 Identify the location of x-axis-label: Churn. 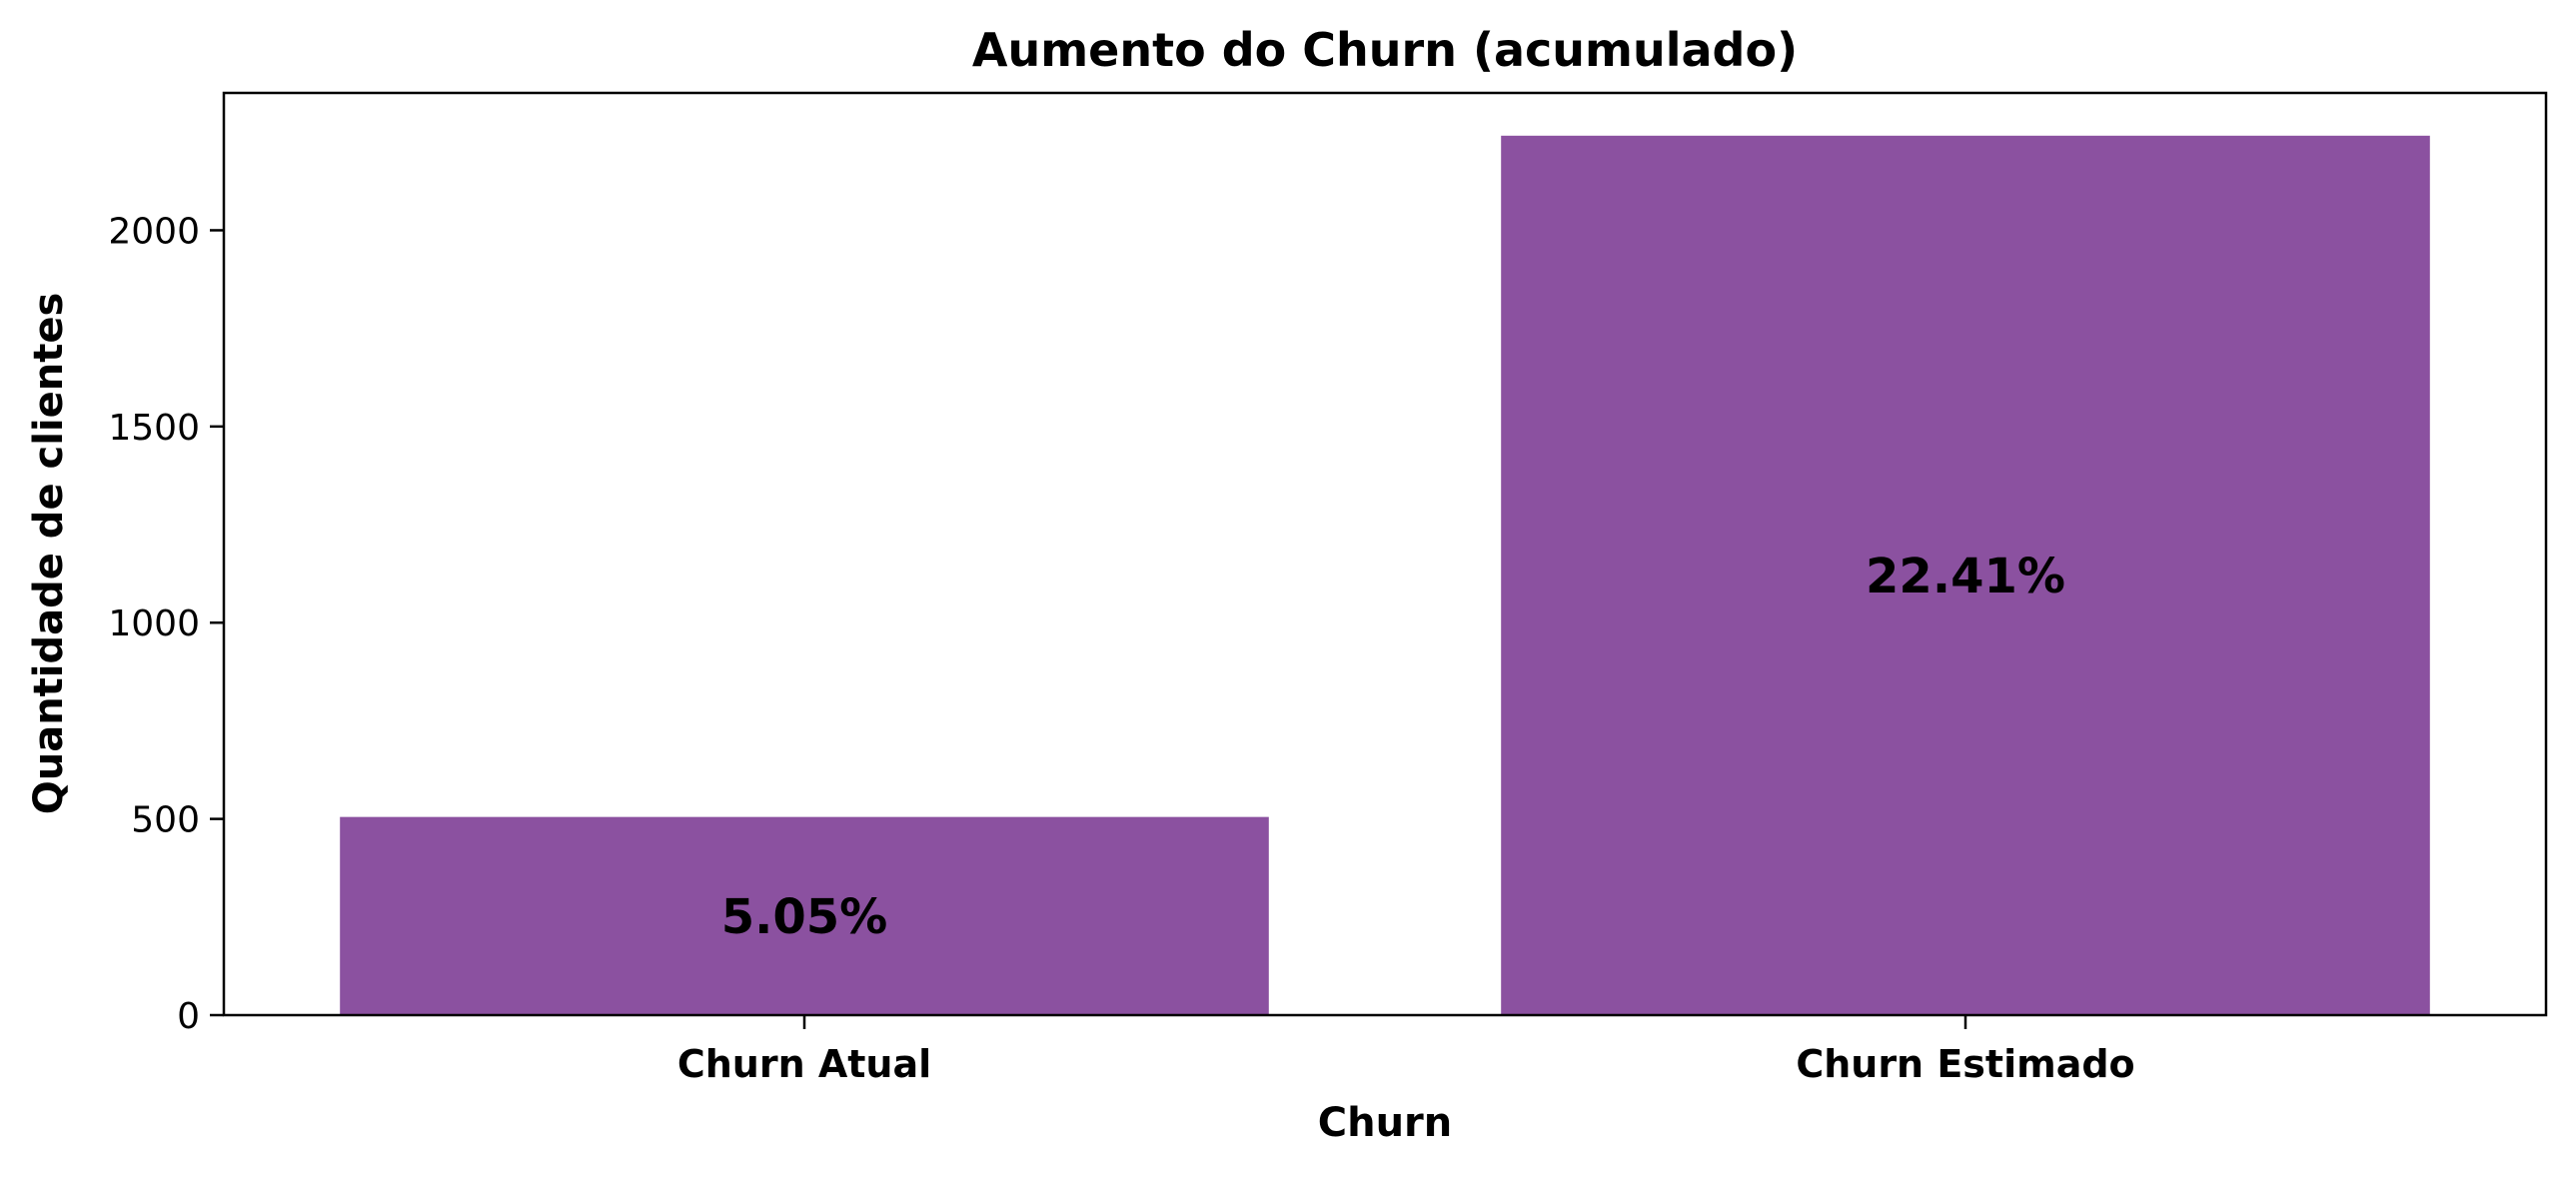
(1385, 1123).